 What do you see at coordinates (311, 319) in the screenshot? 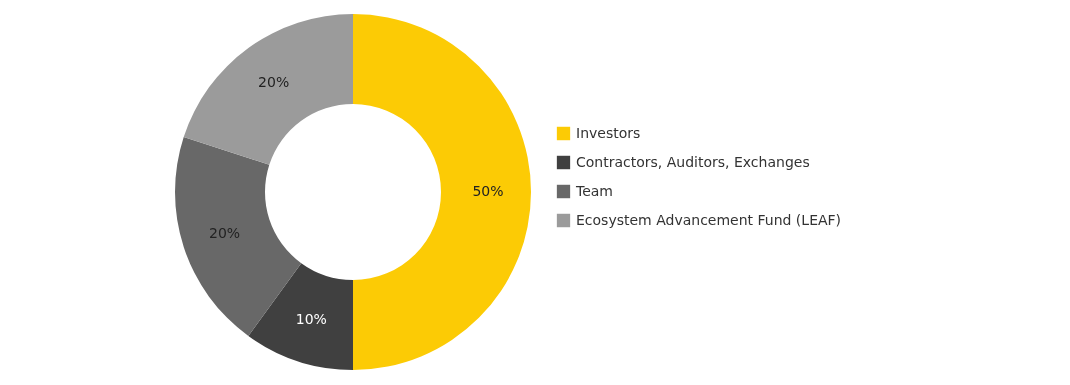
I see `data-label: 10%` at bounding box center [311, 319].